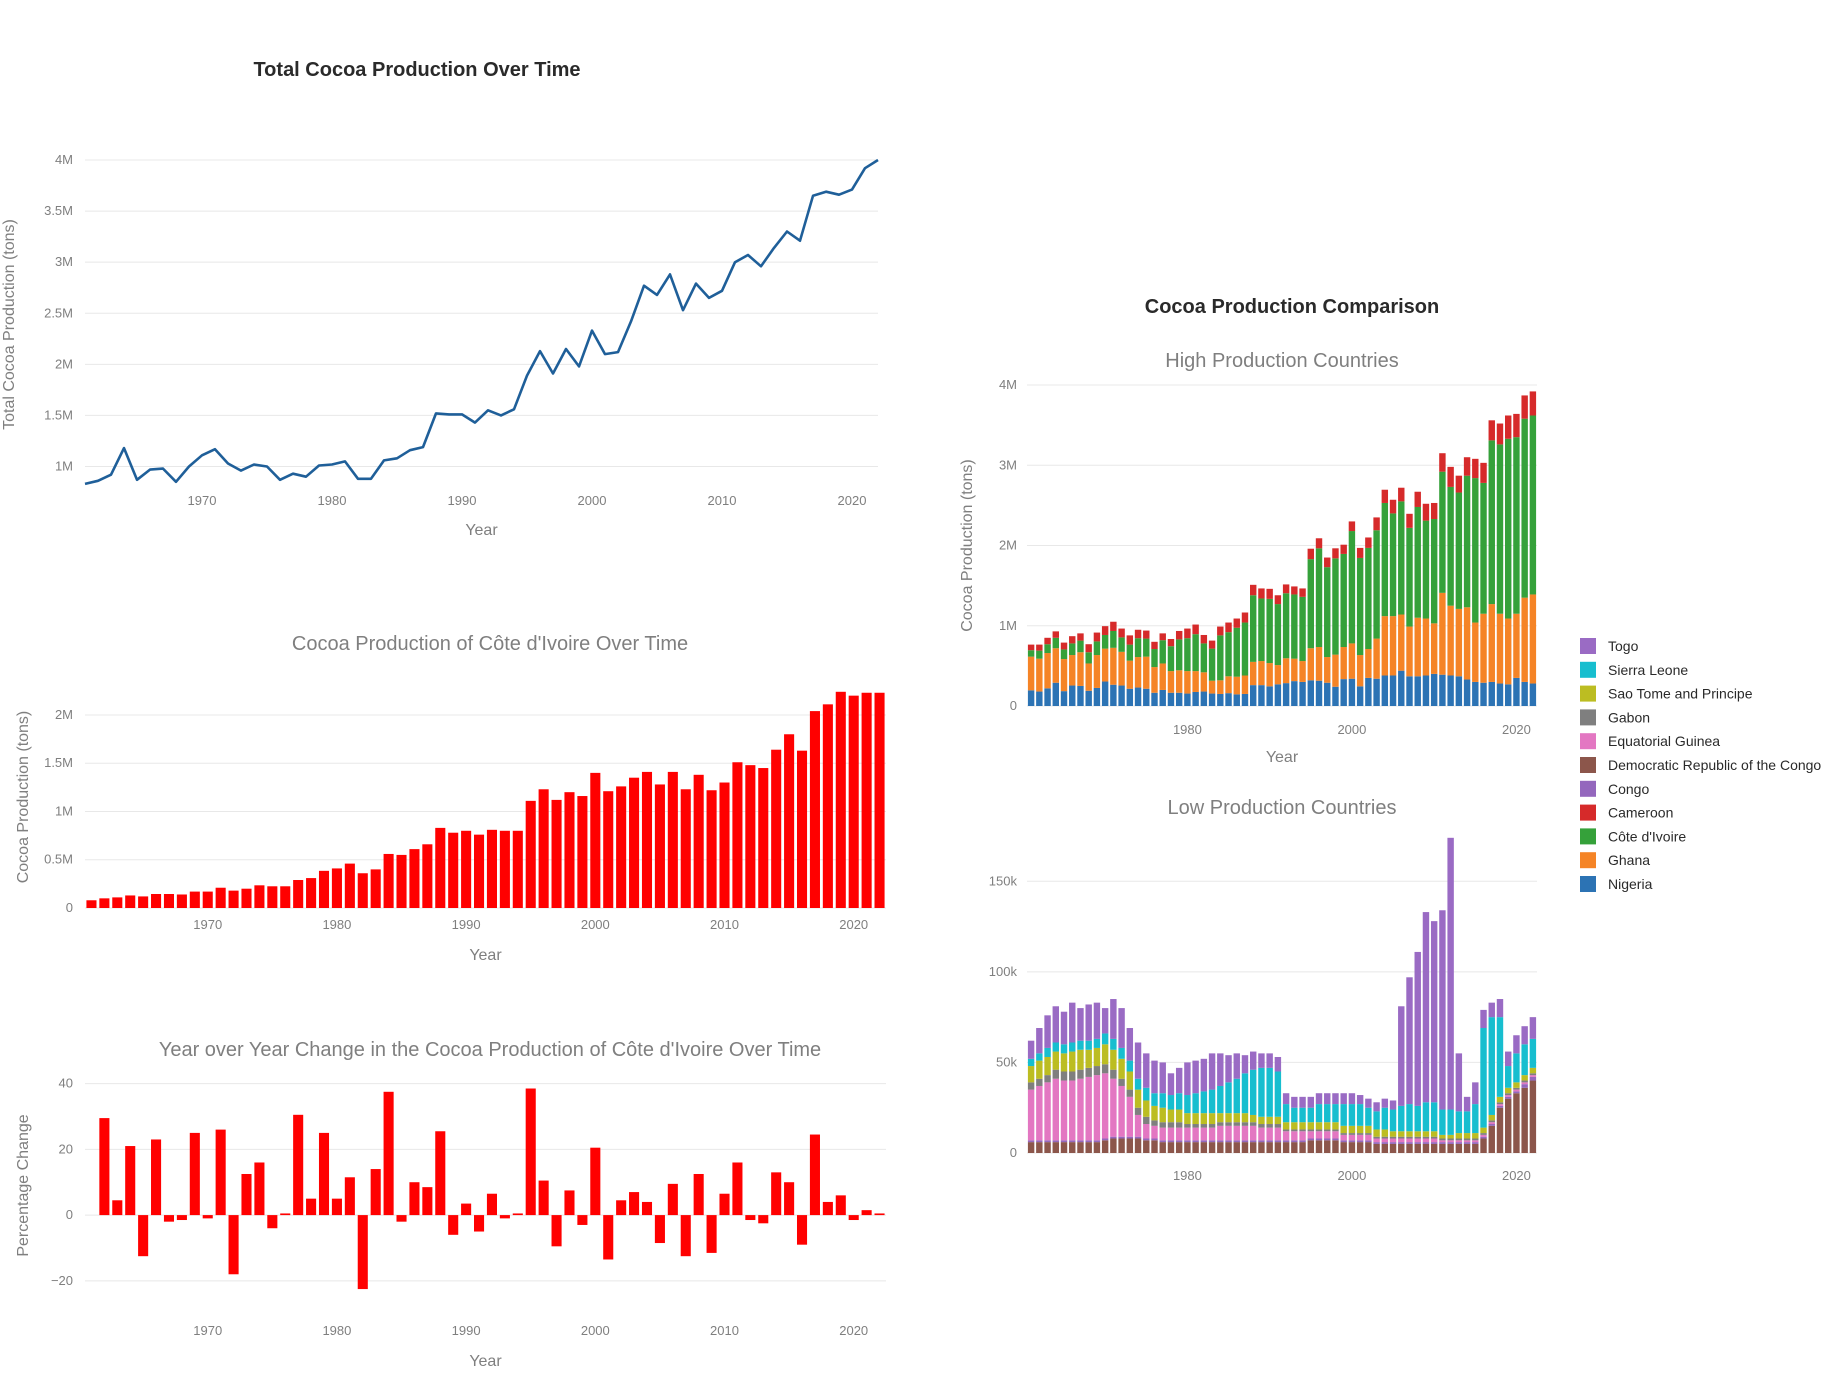 Image resolution: width=1823 pixels, height=1393 pixels. I want to click on civ-ytick-label: 2M, so click(64, 714).